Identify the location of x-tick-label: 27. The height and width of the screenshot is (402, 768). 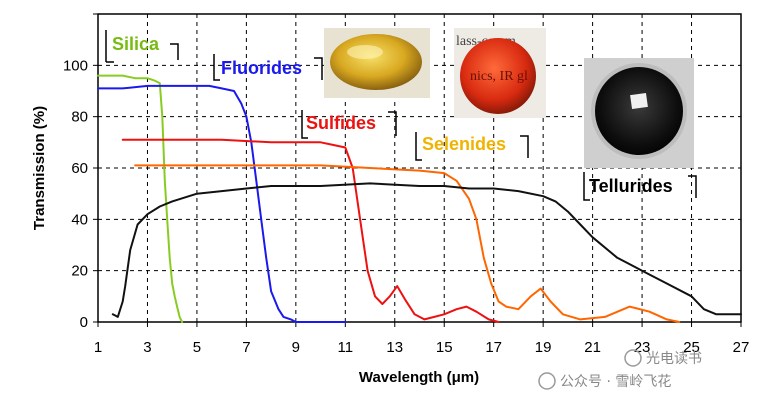
(741, 347).